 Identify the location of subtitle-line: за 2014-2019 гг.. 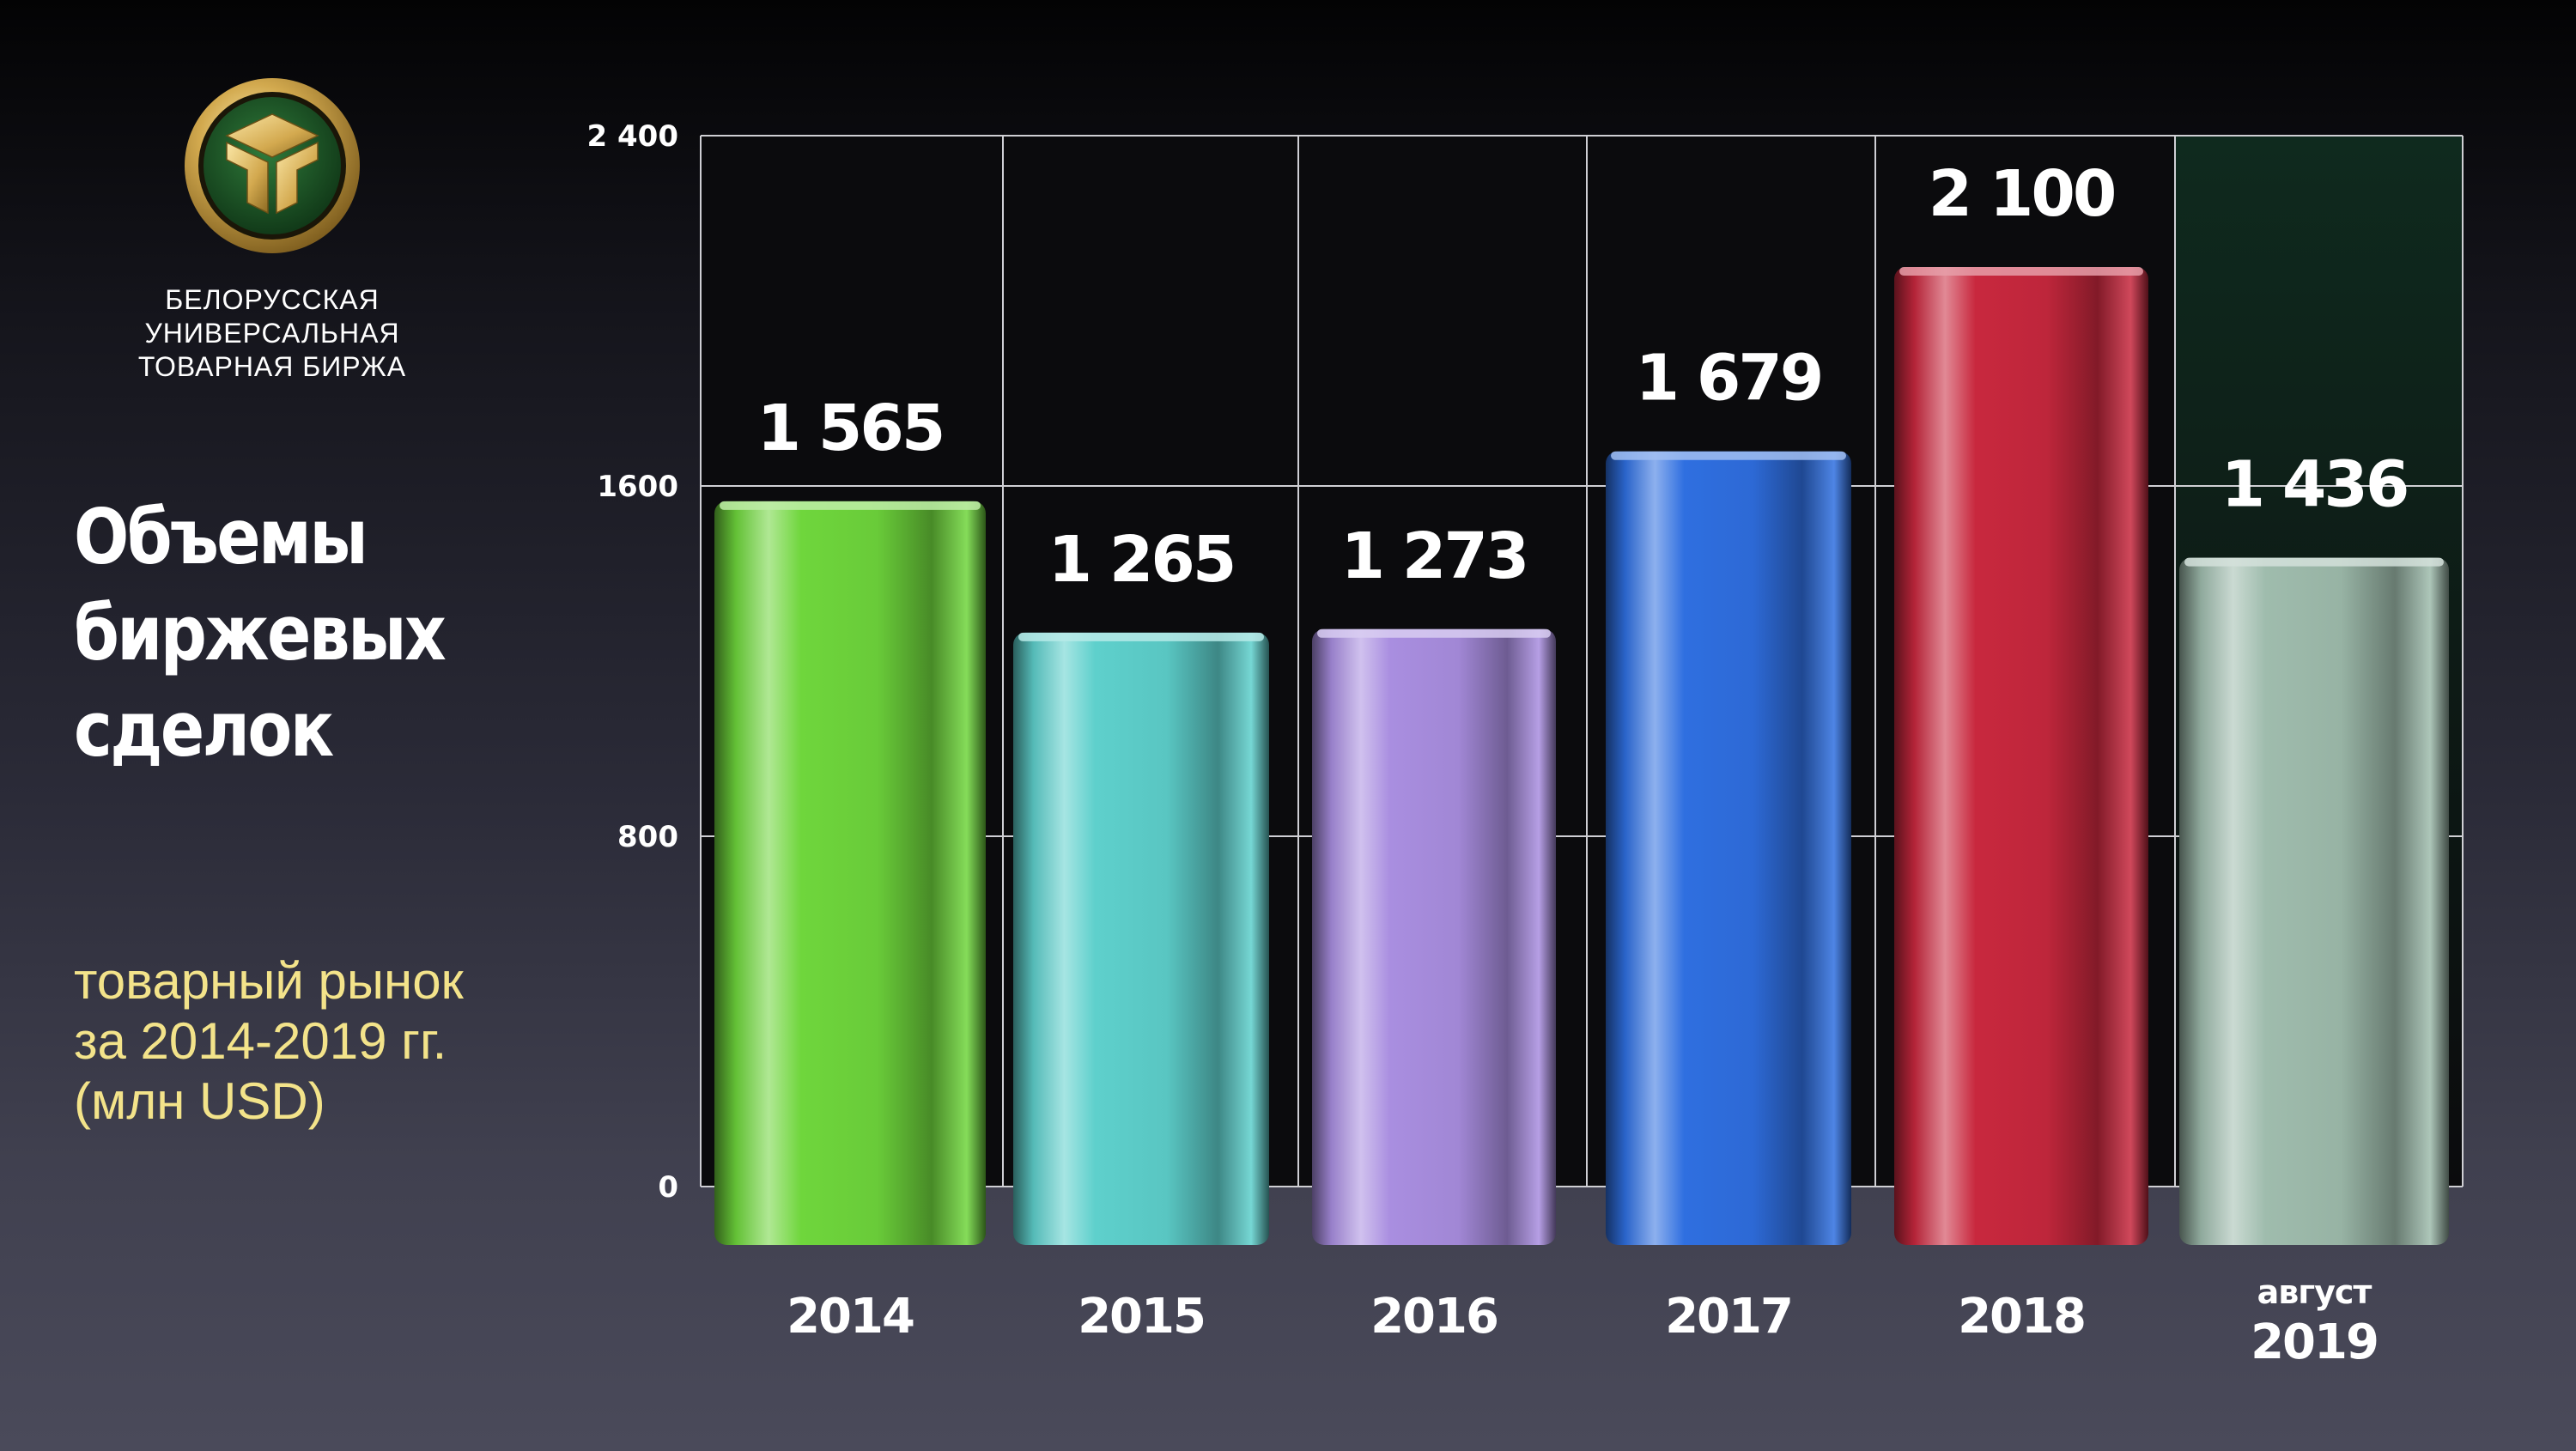
(260, 1041).